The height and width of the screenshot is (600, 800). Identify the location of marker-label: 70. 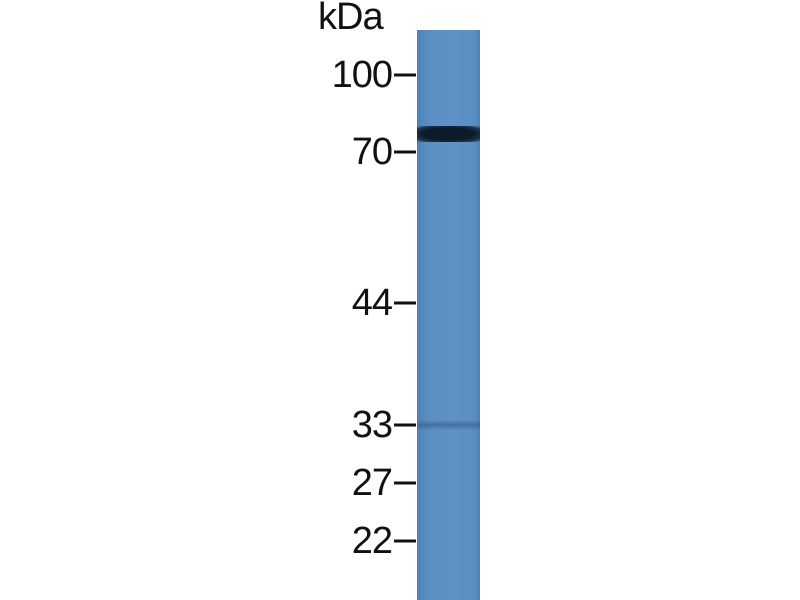
(372, 152).